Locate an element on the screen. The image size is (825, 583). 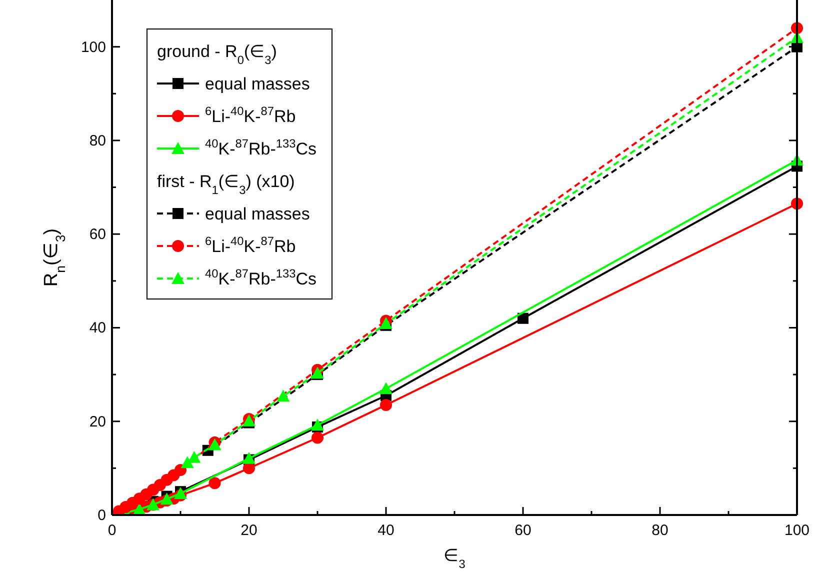
x-tick-label: 100 is located at coordinates (797, 530).